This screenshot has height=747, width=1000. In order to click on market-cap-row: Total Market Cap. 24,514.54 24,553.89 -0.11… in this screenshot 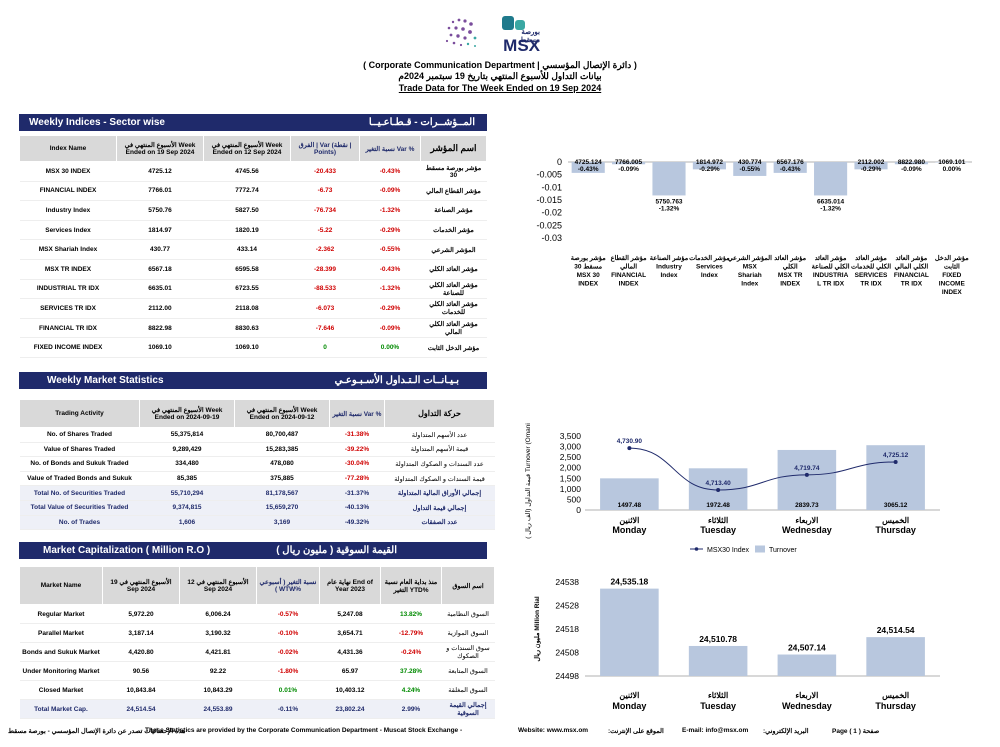, I will do `click(257, 709)`.